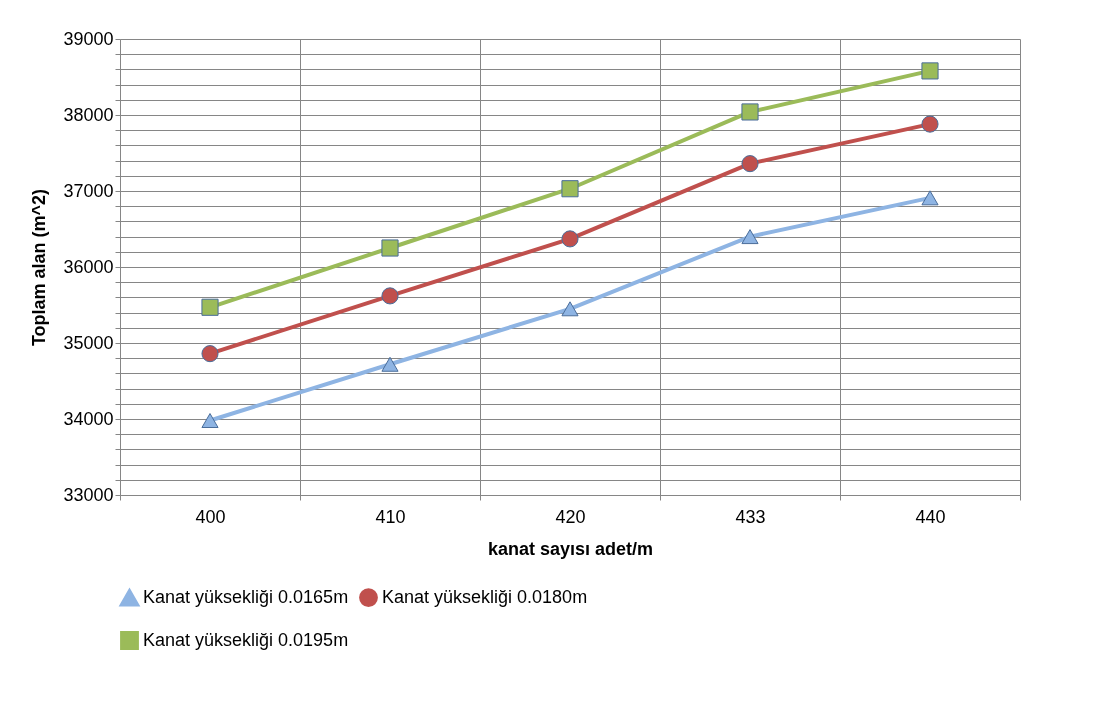  I want to click on x-tick-label: 433, so click(750, 516).